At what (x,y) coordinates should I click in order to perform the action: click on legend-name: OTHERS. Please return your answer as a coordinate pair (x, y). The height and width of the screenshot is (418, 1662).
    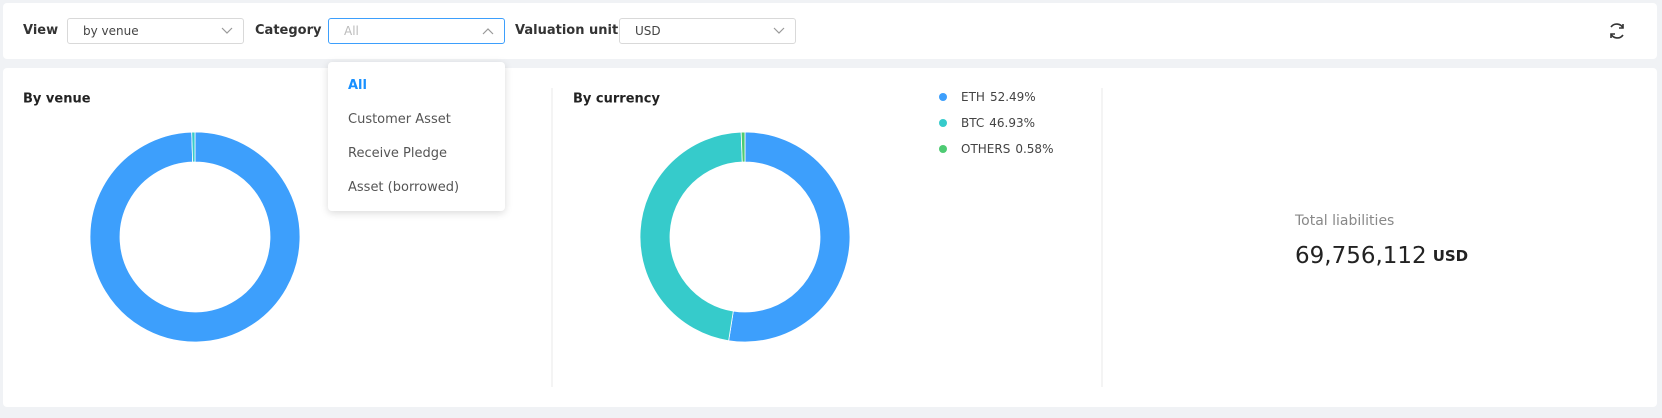
    Looking at the image, I should click on (985, 149).